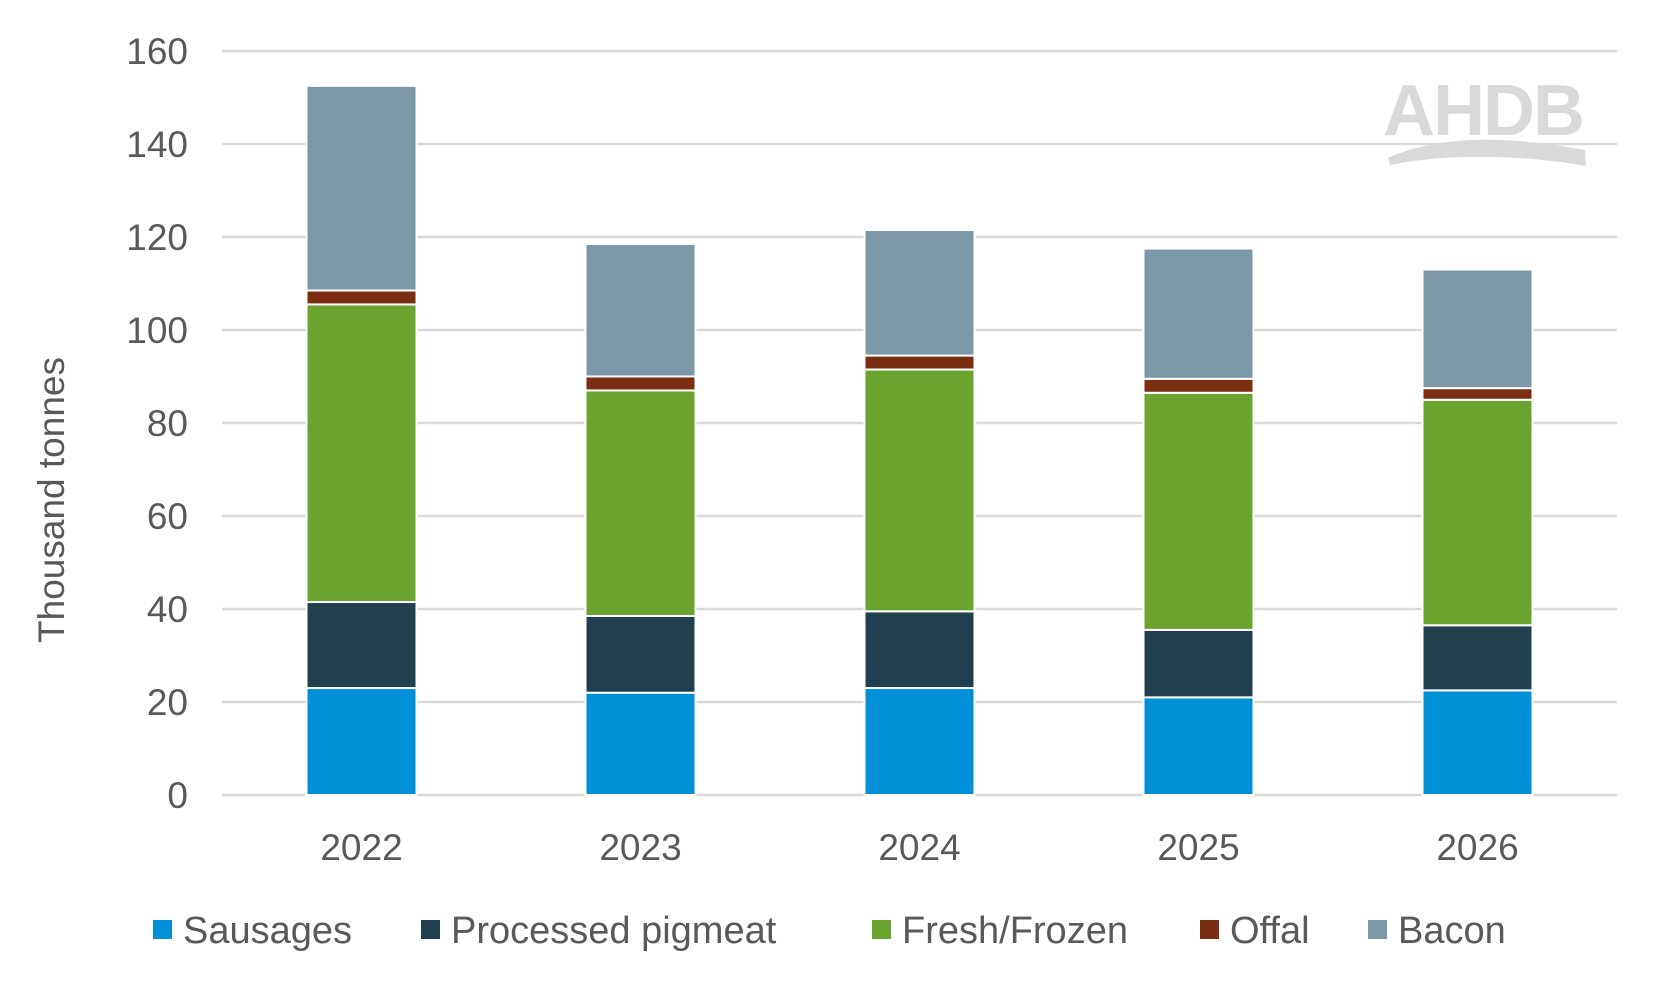  I want to click on logo-swoosh, so click(1487, 152).